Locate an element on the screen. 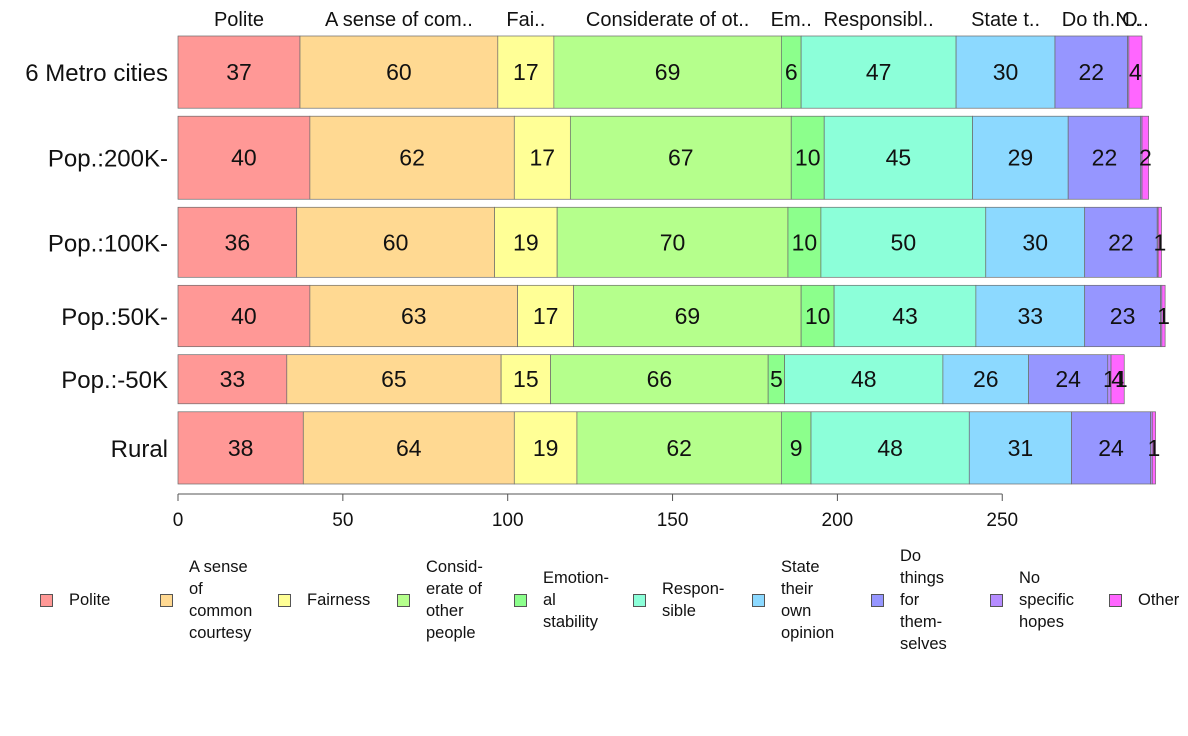 Image resolution: width=1188 pixels, height=736 pixels. top-label-responsible: Responsibl.. is located at coordinates (879, 20).